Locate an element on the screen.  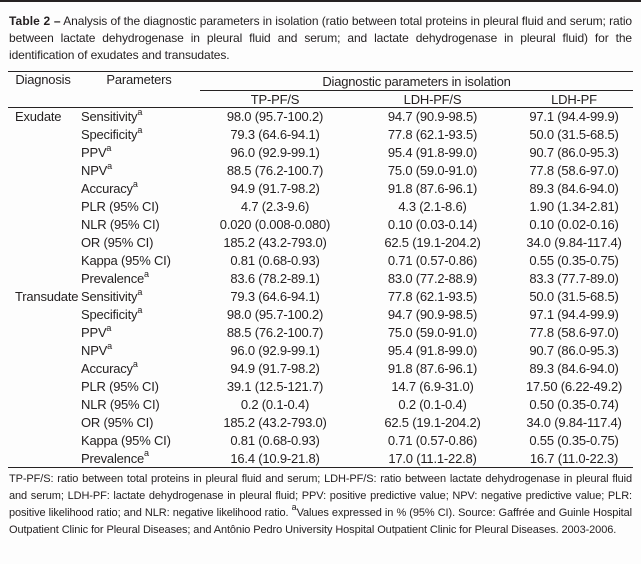
value-cell: 77.8 (62.1-93.5) is located at coordinates (432, 296).